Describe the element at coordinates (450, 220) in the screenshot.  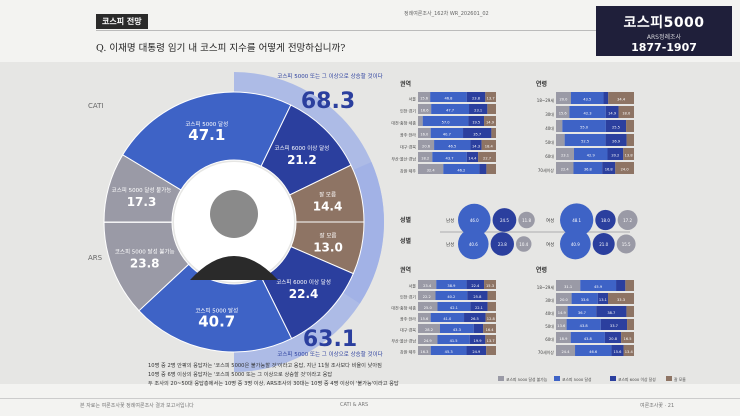
I see `cati-male-label: 남성` at that location.